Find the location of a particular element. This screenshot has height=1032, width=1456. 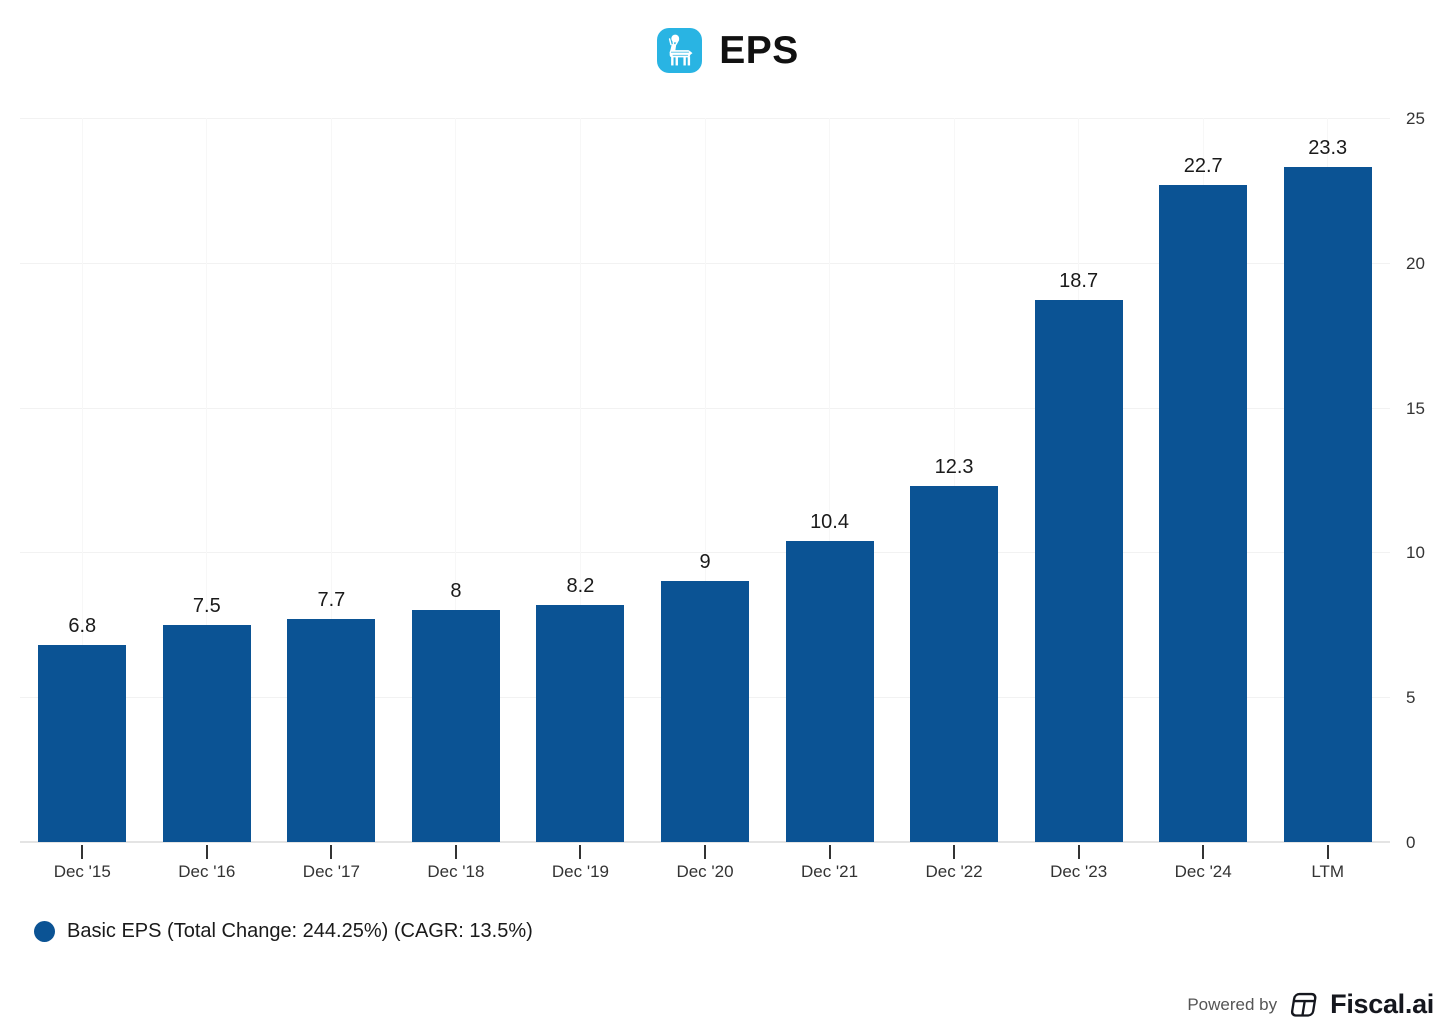

deer-logo-icon is located at coordinates (680, 50).